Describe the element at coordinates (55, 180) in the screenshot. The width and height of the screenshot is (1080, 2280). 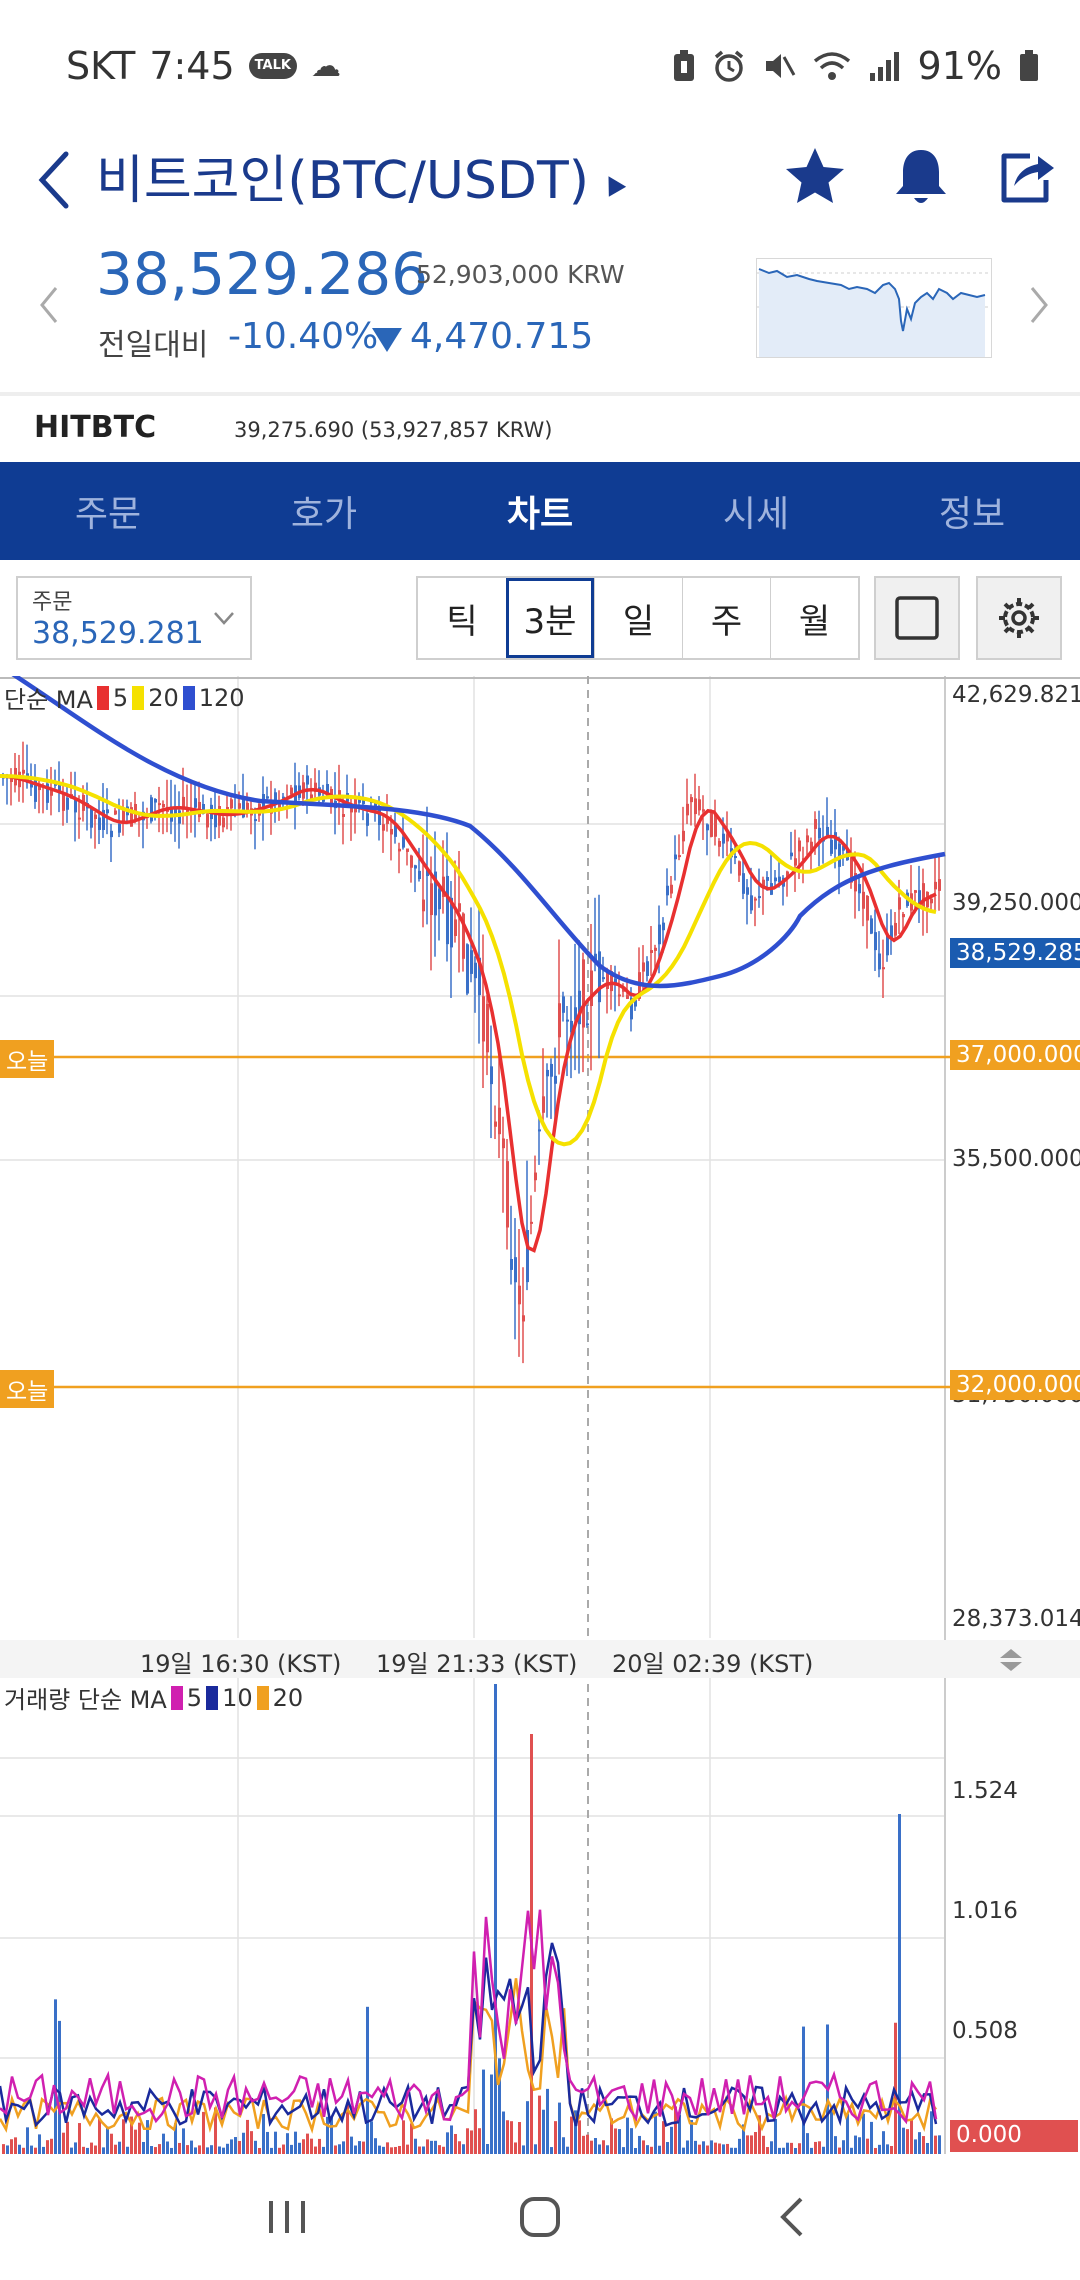
I see `back-icon` at that location.